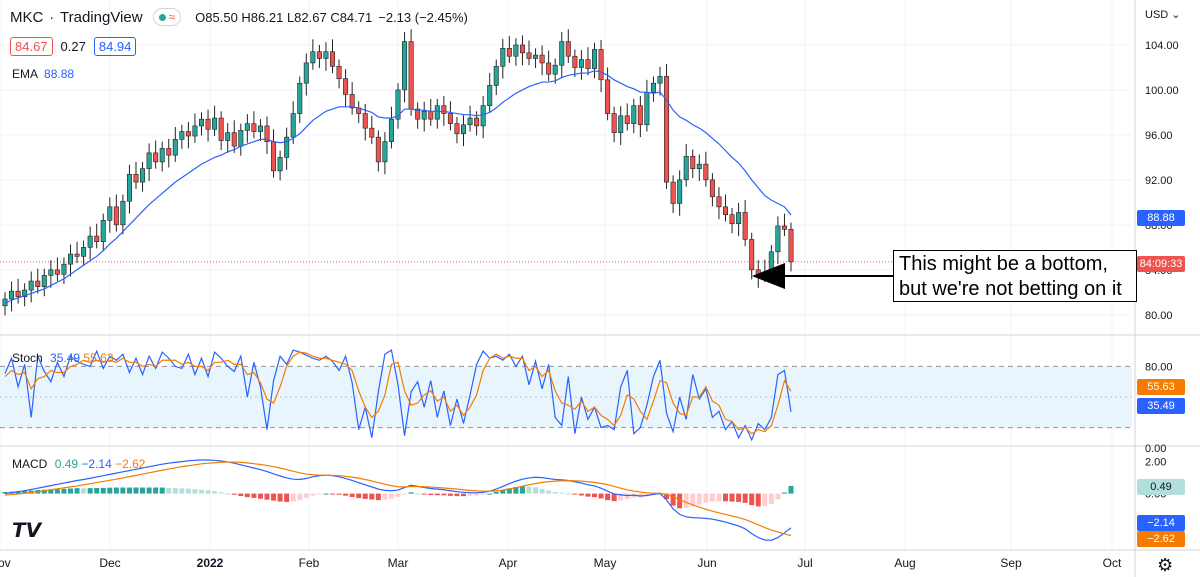 The image size is (1200, 577). I want to click on market-status-pill: ≈, so click(167, 17).